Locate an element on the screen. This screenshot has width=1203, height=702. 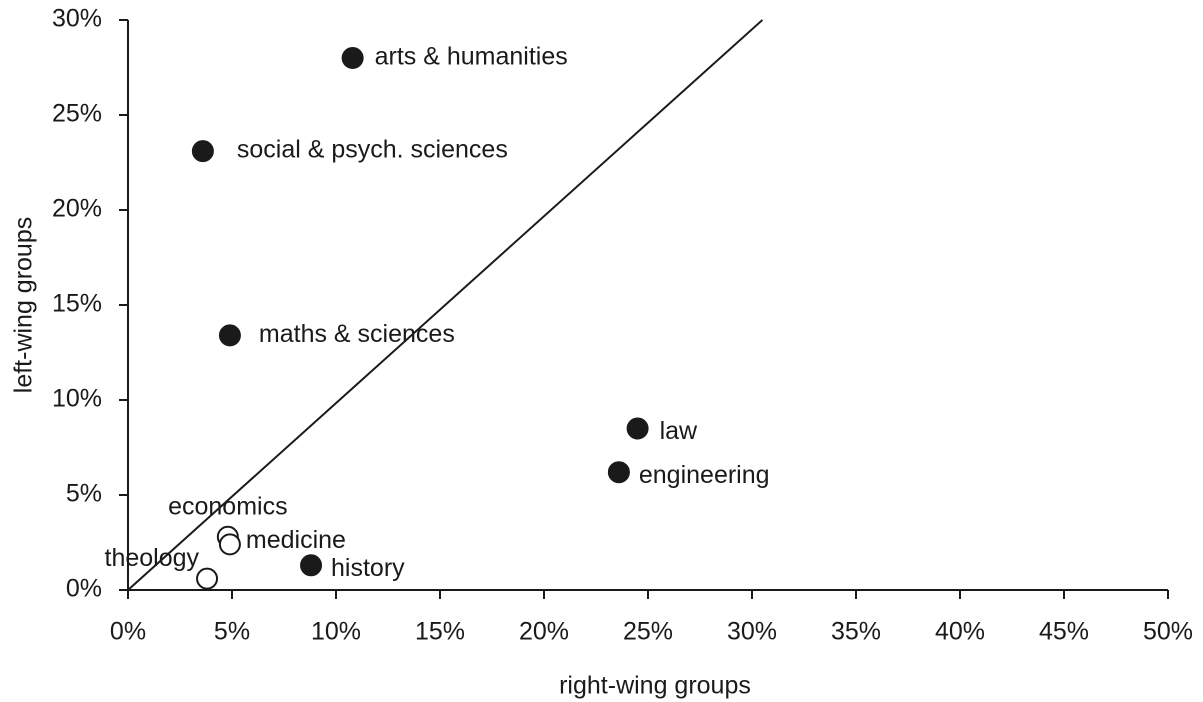
y-tick-label: 25% is located at coordinates (77, 114).